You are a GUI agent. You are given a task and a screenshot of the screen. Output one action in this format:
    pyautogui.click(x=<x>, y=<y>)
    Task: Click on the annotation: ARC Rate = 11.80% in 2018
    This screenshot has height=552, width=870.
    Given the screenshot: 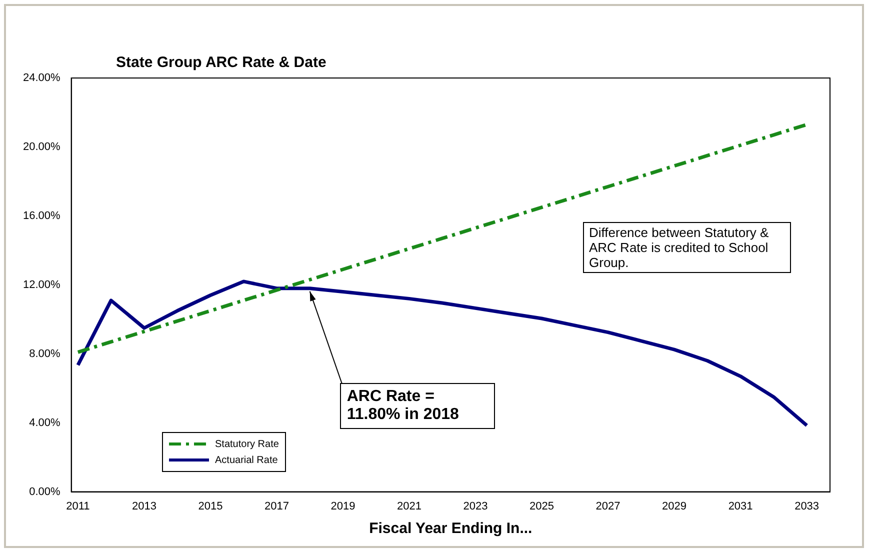 What is the action you would take?
    pyautogui.click(x=417, y=406)
    